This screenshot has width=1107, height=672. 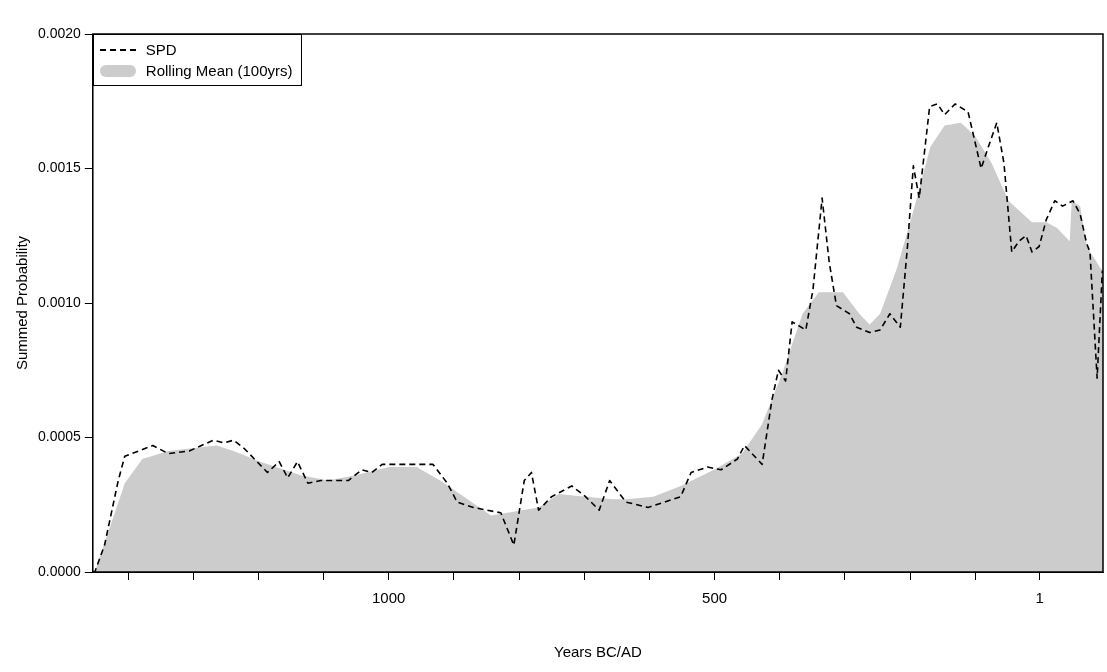 What do you see at coordinates (59, 32) in the screenshot?
I see `y-tick-label: 0.0020` at bounding box center [59, 32].